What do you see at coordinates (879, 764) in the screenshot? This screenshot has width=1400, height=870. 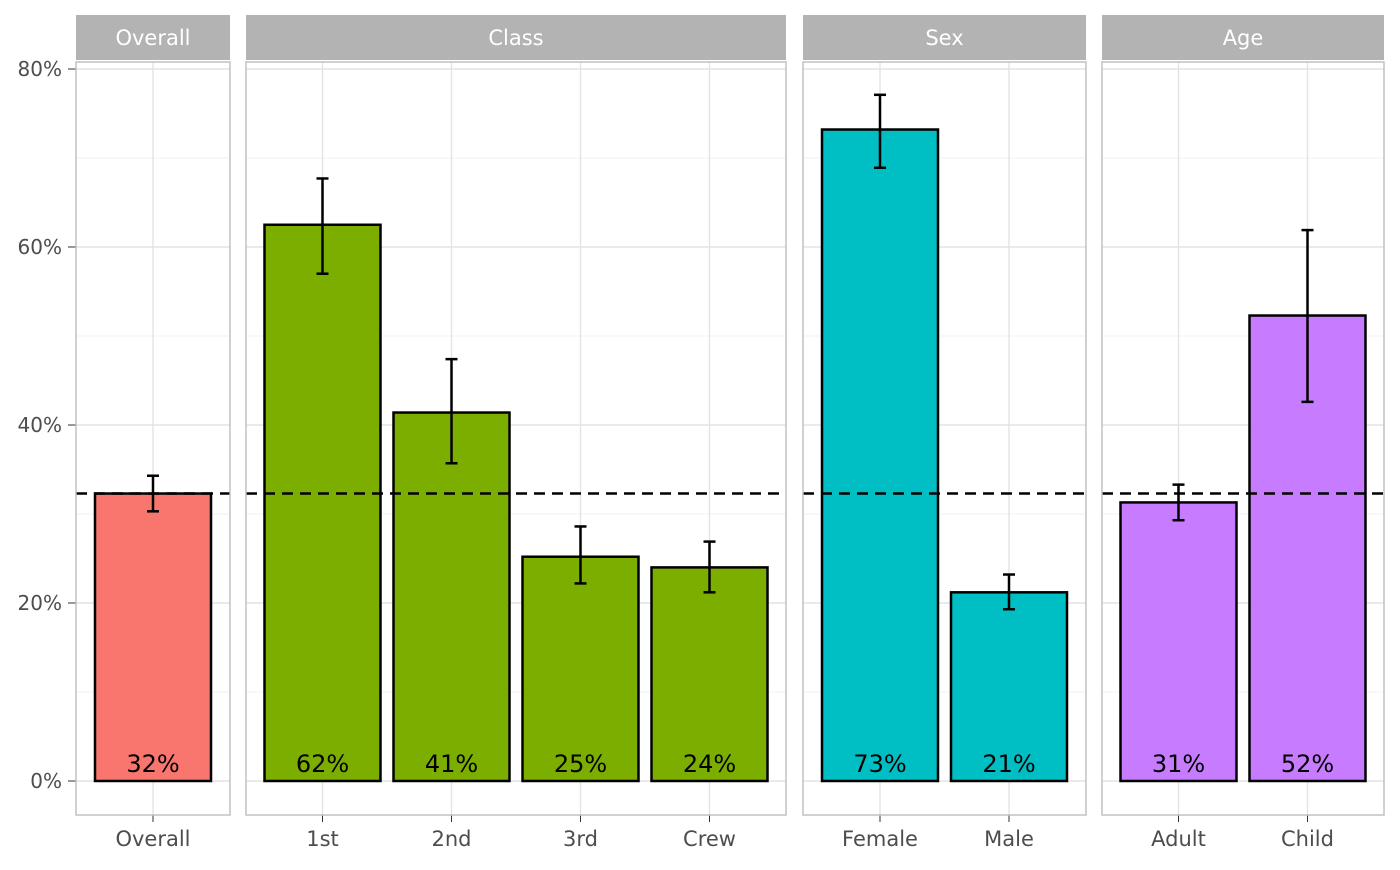 I see `data-label: 73%` at bounding box center [879, 764].